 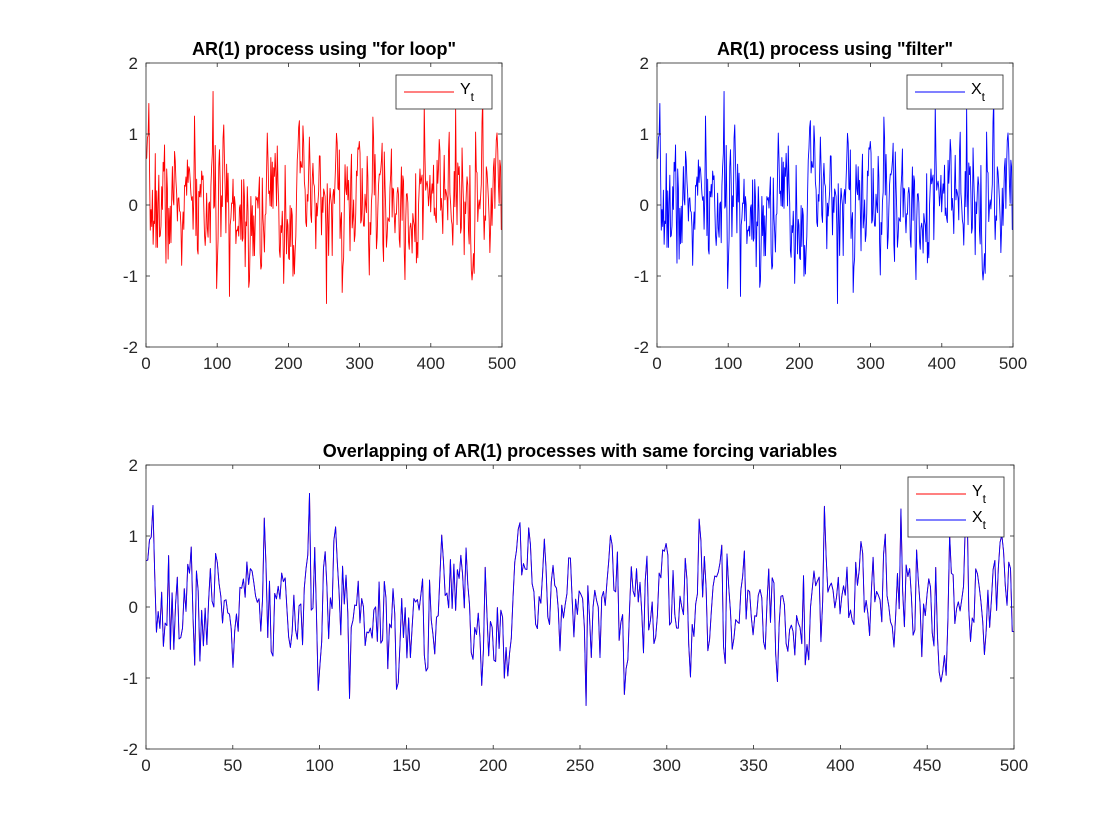 What do you see at coordinates (324, 49) in the screenshot?
I see `chart-title: AR(1) process using "for loop"` at bounding box center [324, 49].